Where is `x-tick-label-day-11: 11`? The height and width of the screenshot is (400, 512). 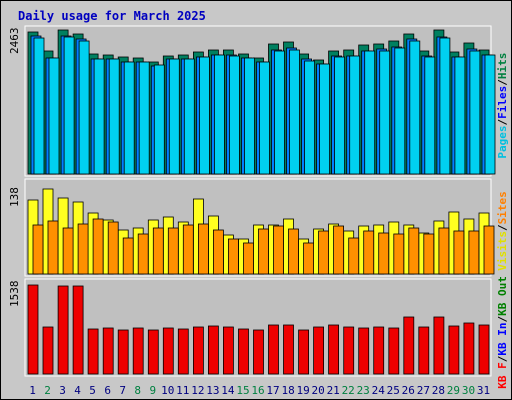
x-tick-label-day-11: 11 is located at coordinates (182, 390).